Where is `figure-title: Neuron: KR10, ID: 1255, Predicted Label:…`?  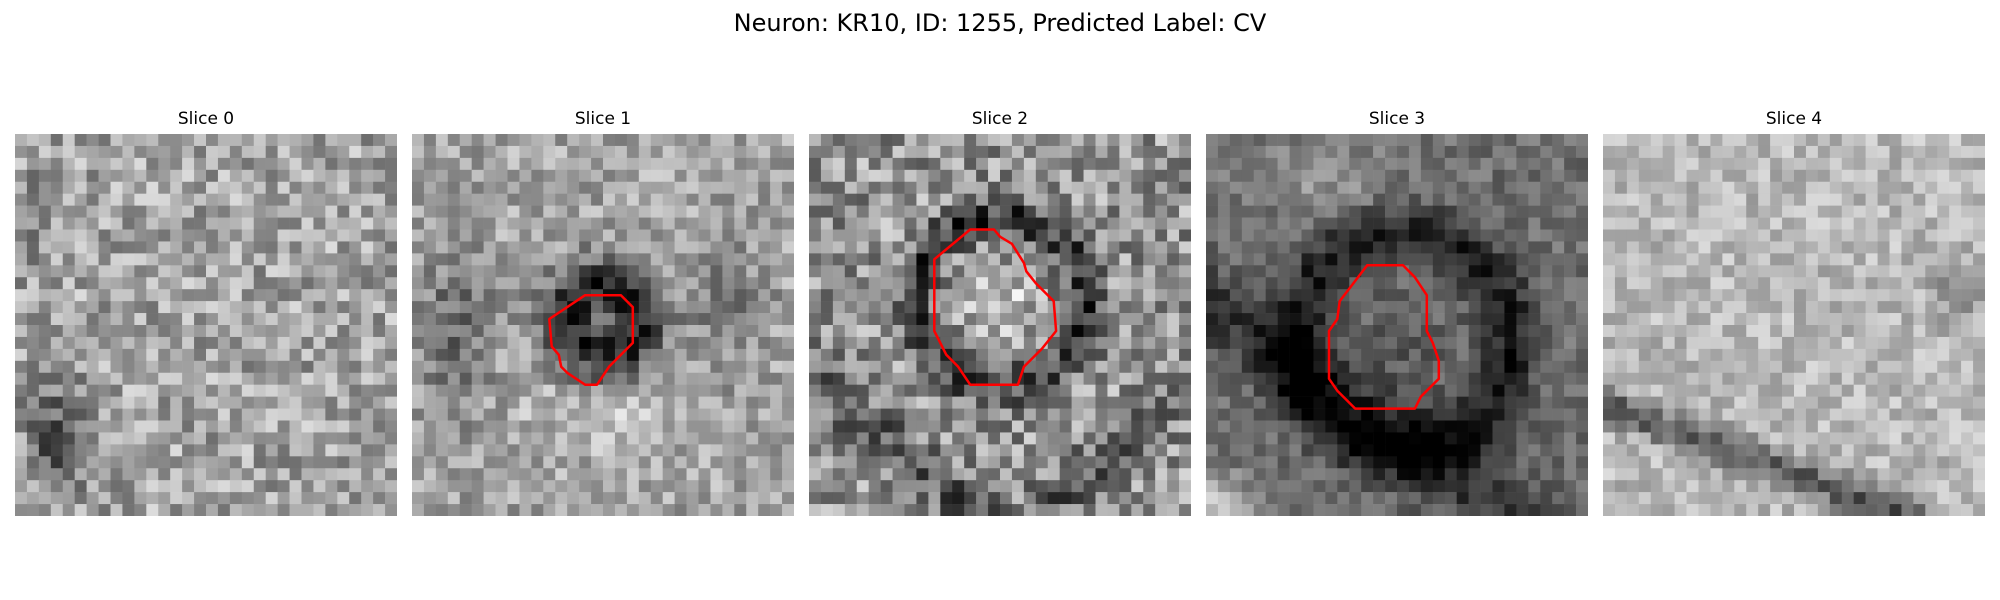
figure-title: Neuron: KR10, ID: 1255, Predicted Label:… is located at coordinates (1000, 23).